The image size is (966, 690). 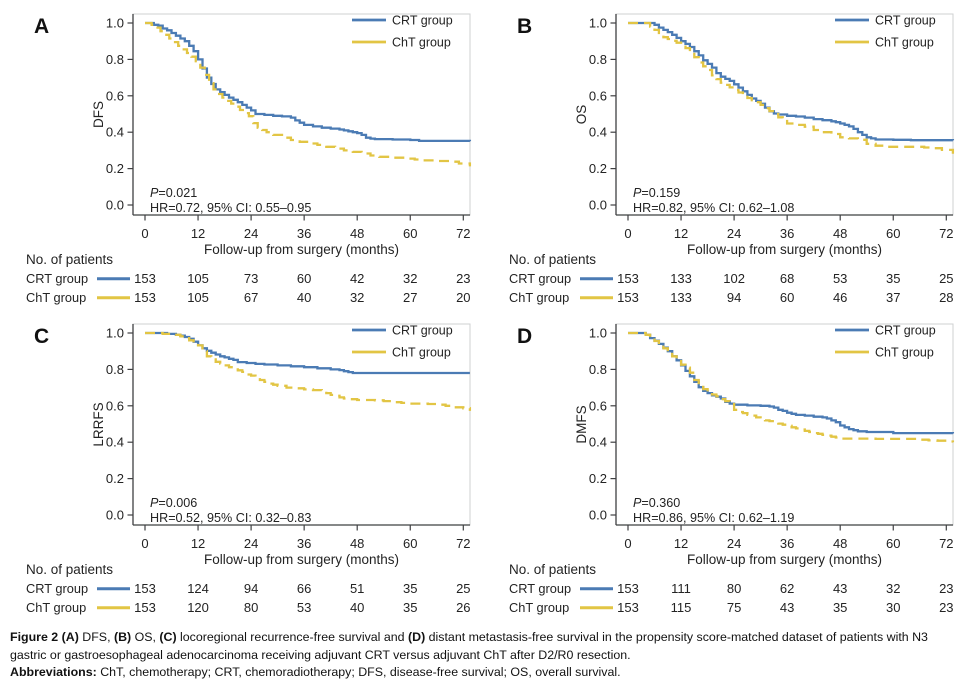 What do you see at coordinates (627, 543) in the screenshot?
I see `x-tick-label: 0` at bounding box center [627, 543].